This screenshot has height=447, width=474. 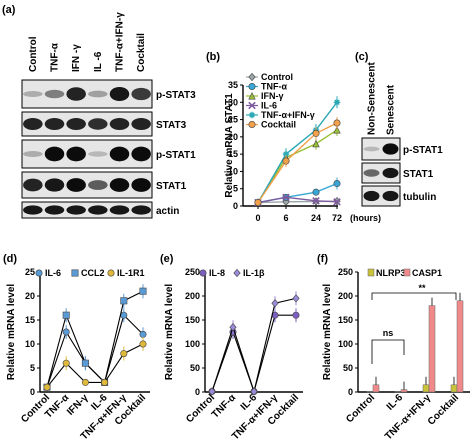 What do you see at coordinates (348, 368) in the screenshot?
I see `y-tick-label: 50` at bounding box center [348, 368].